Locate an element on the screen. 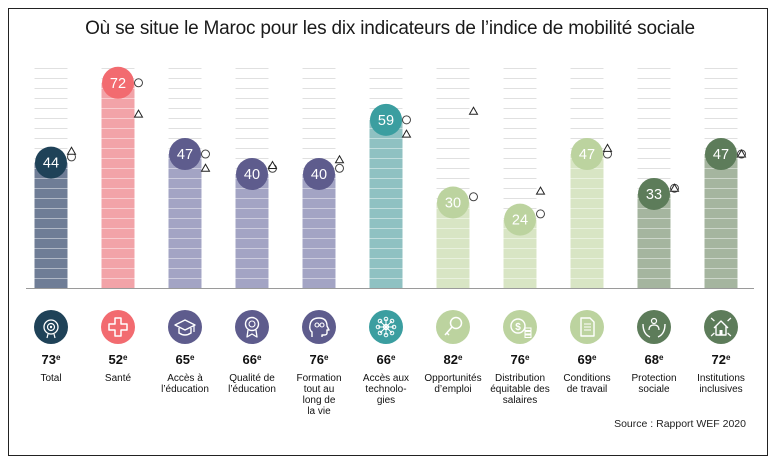 This screenshot has height=468, width=780. head-learning-icon is located at coordinates (319, 327).